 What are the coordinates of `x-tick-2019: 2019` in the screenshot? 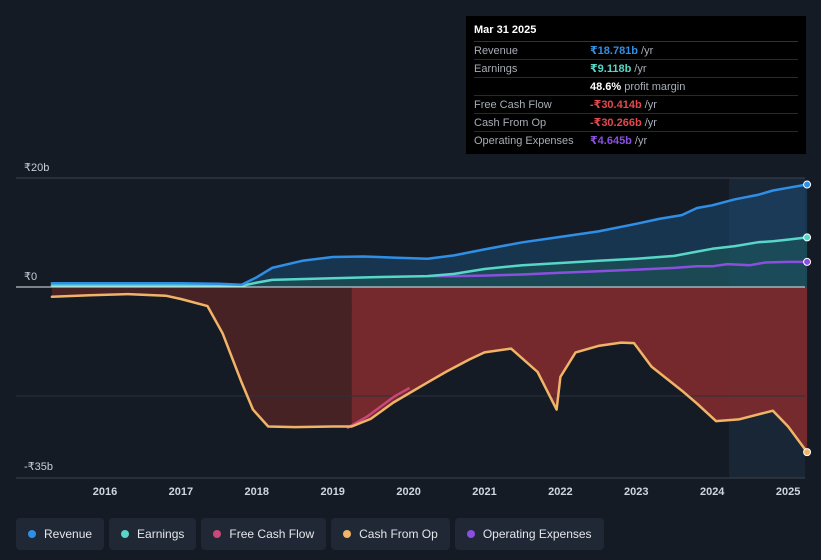 It's located at (332, 492).